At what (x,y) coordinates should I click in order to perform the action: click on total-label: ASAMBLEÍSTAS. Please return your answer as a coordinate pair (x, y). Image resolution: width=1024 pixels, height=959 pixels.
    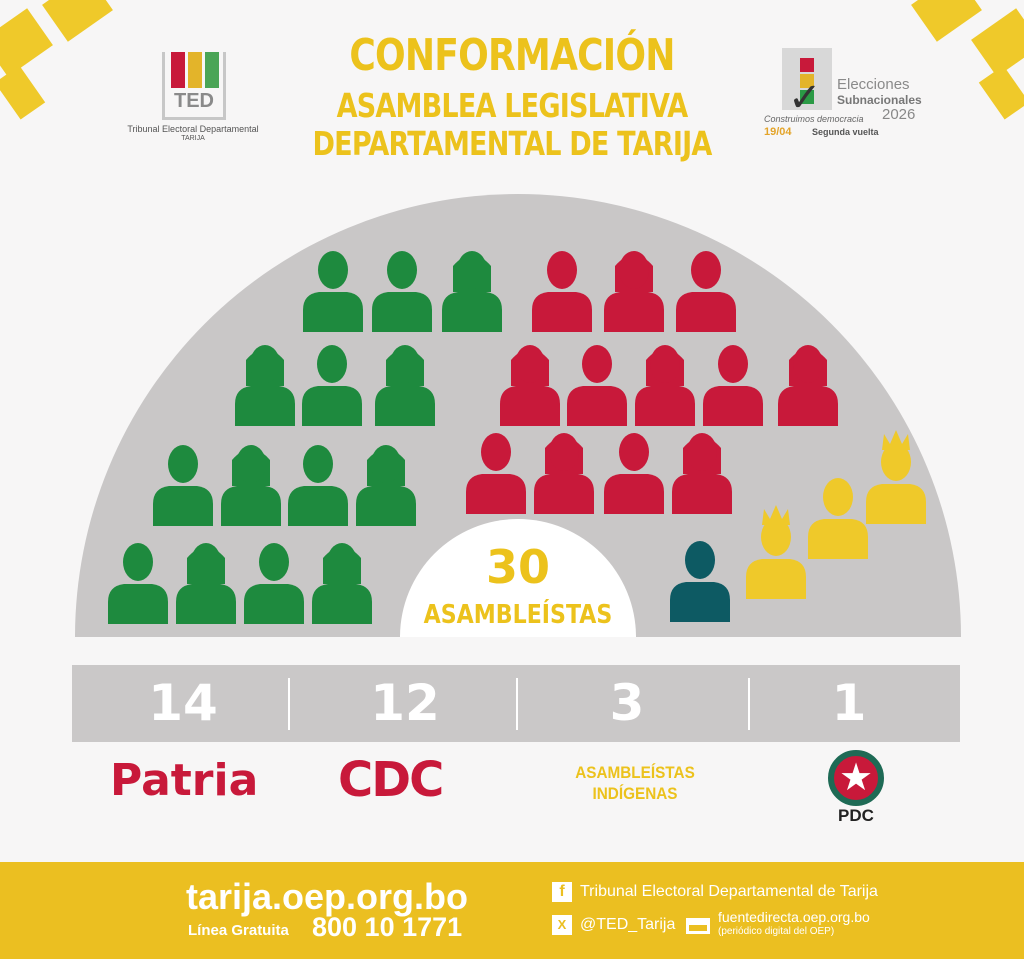
    Looking at the image, I should click on (518, 615).